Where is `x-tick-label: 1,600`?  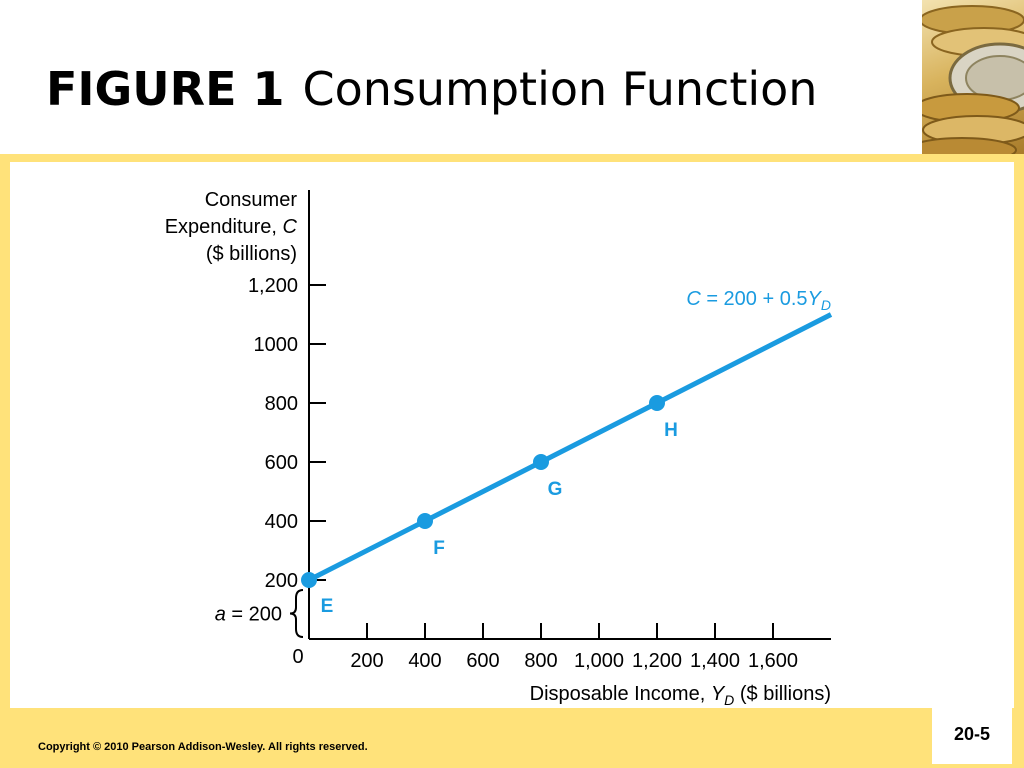
x-tick-label: 1,600 is located at coordinates (773, 661).